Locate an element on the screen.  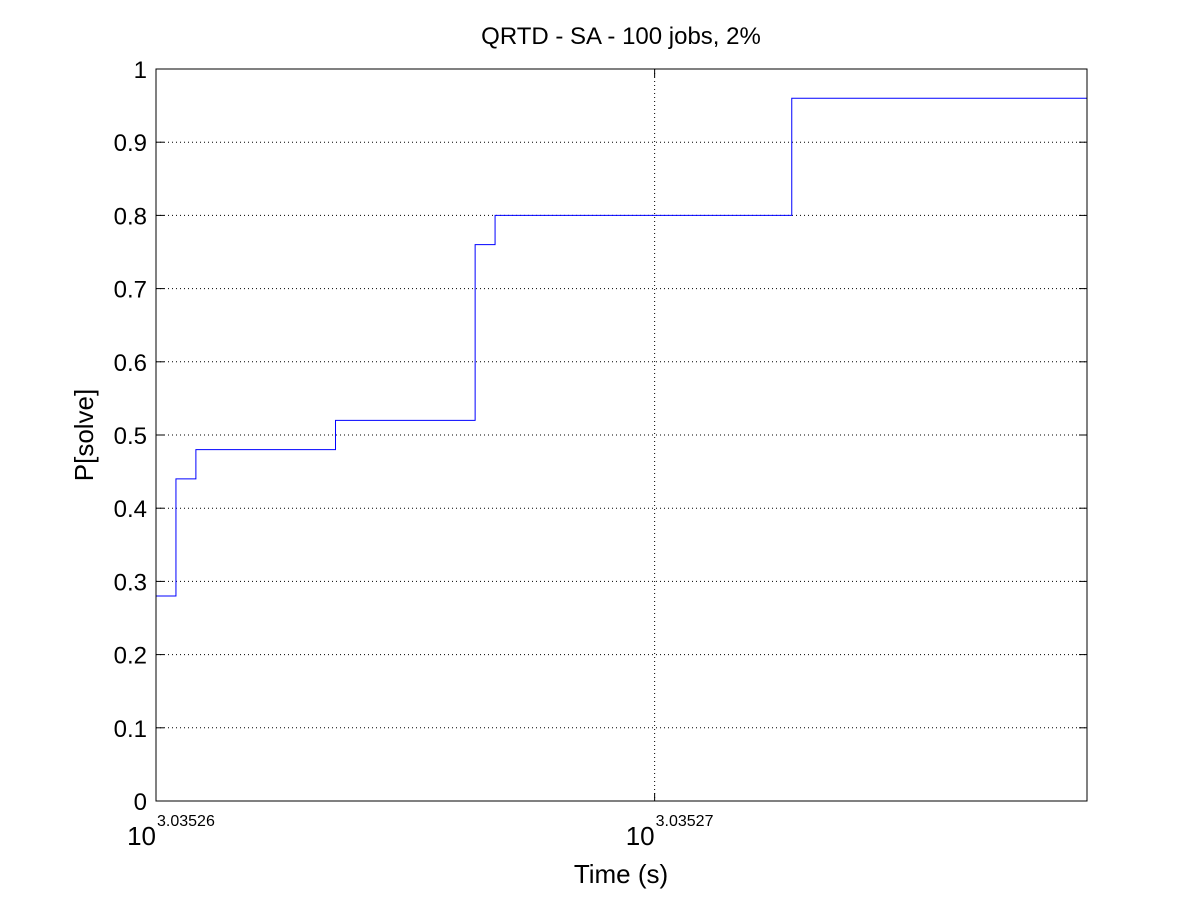
y-tick-labels: 0 0.1 0.2 0.3 0.4 0.5 0.6 0.7 0.8 0.9 1 is located at coordinates (130, 436).